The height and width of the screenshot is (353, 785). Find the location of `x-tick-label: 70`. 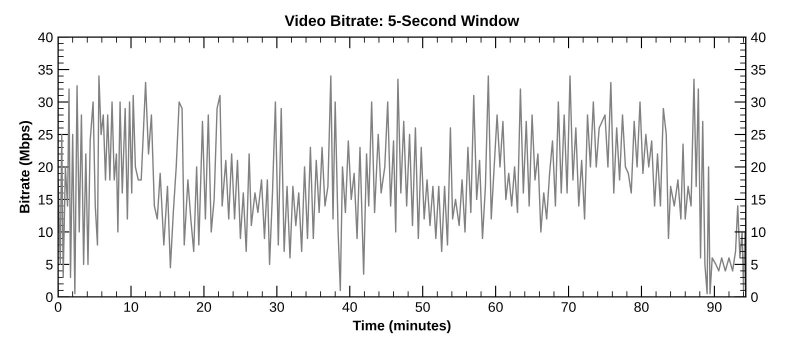

x-tick-label: 70 is located at coordinates (569, 307).